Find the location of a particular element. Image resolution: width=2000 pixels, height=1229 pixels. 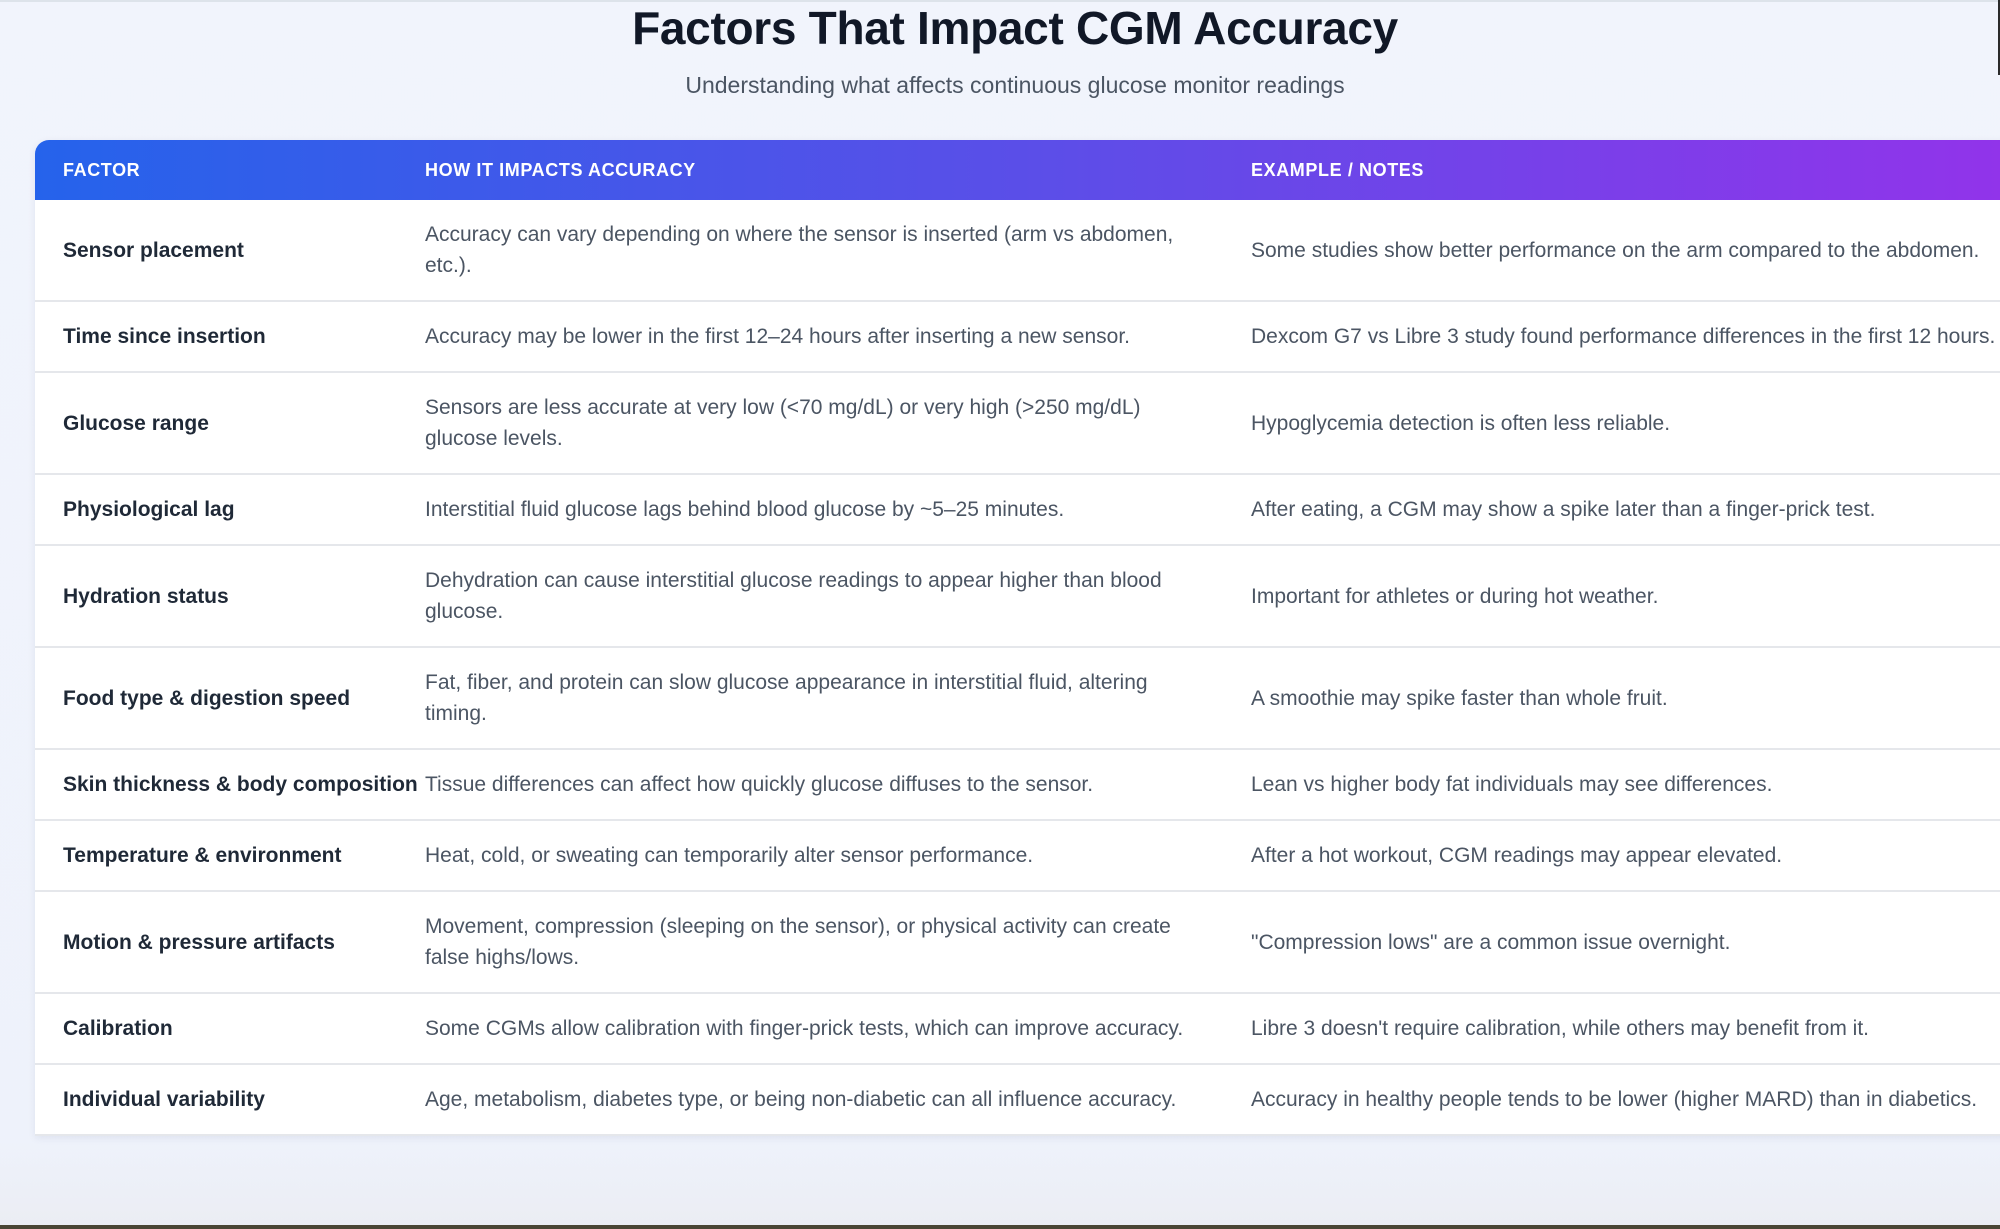

factor-cell: Glucose range is located at coordinates (230, 423).